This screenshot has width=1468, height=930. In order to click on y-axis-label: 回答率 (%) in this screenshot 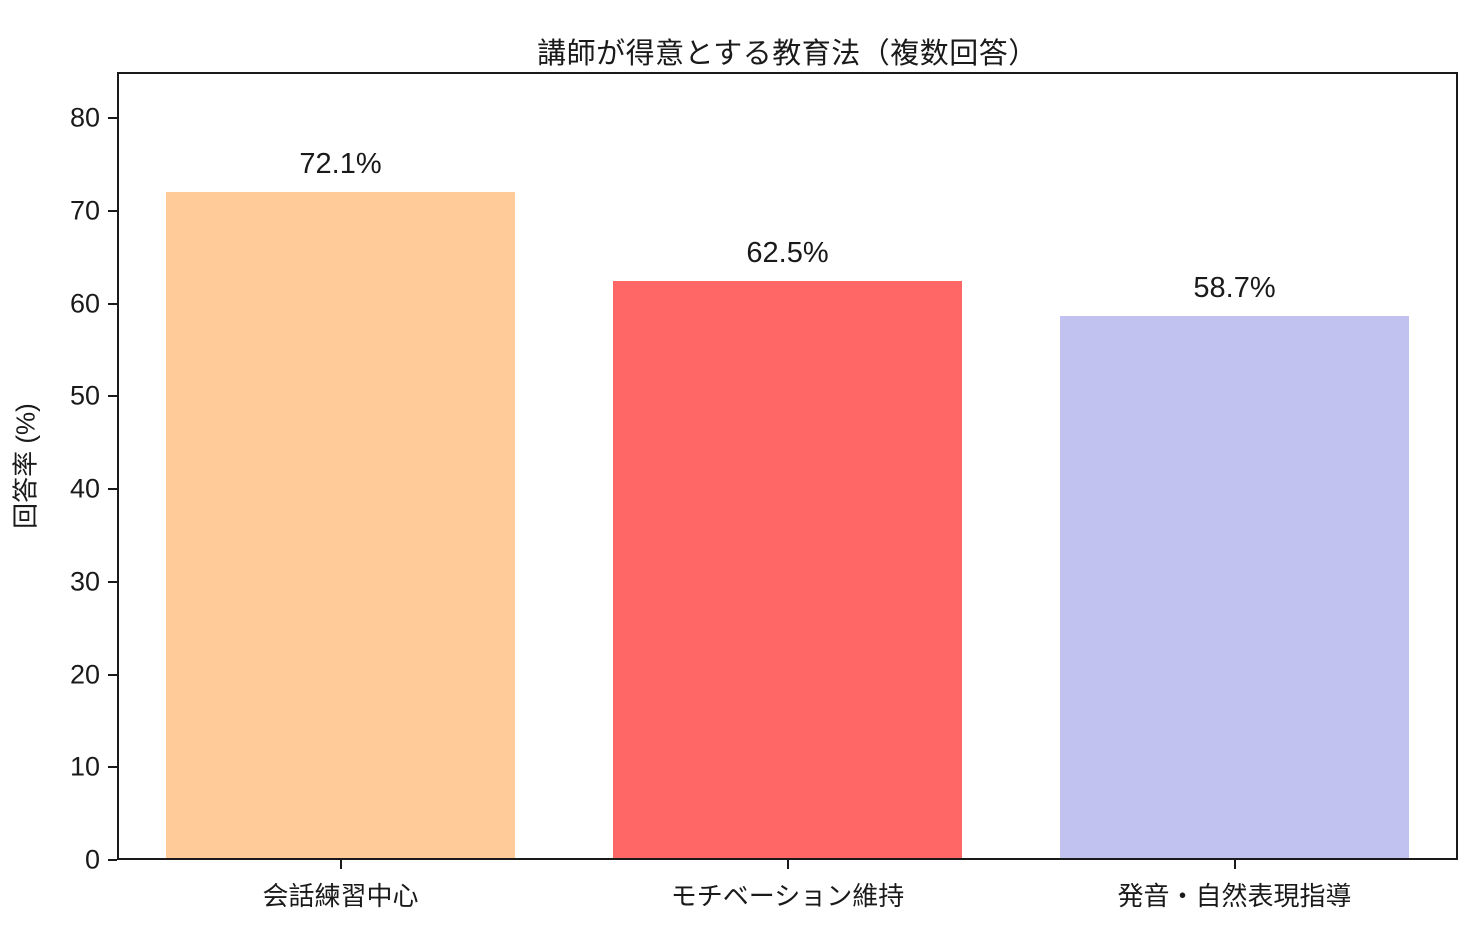, I will do `click(25, 466)`.